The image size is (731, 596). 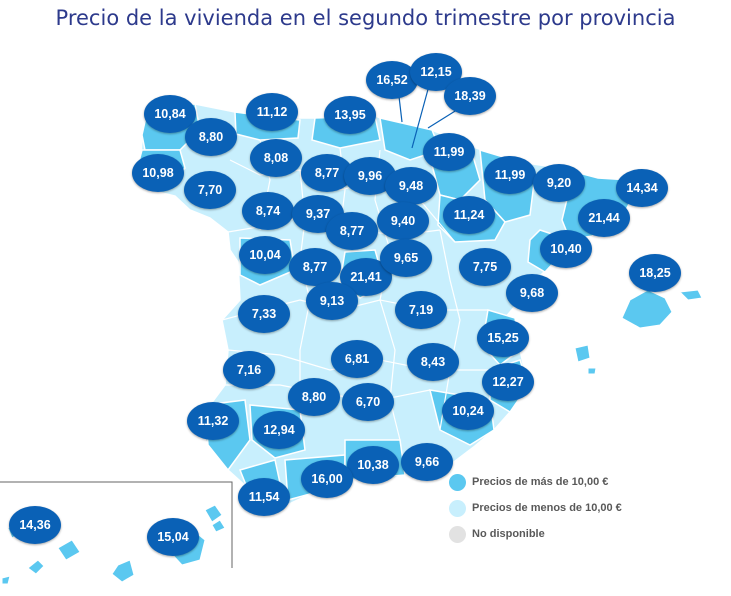 What do you see at coordinates (170, 114) in the screenshot?
I see `province-value-badge: 10,84` at bounding box center [170, 114].